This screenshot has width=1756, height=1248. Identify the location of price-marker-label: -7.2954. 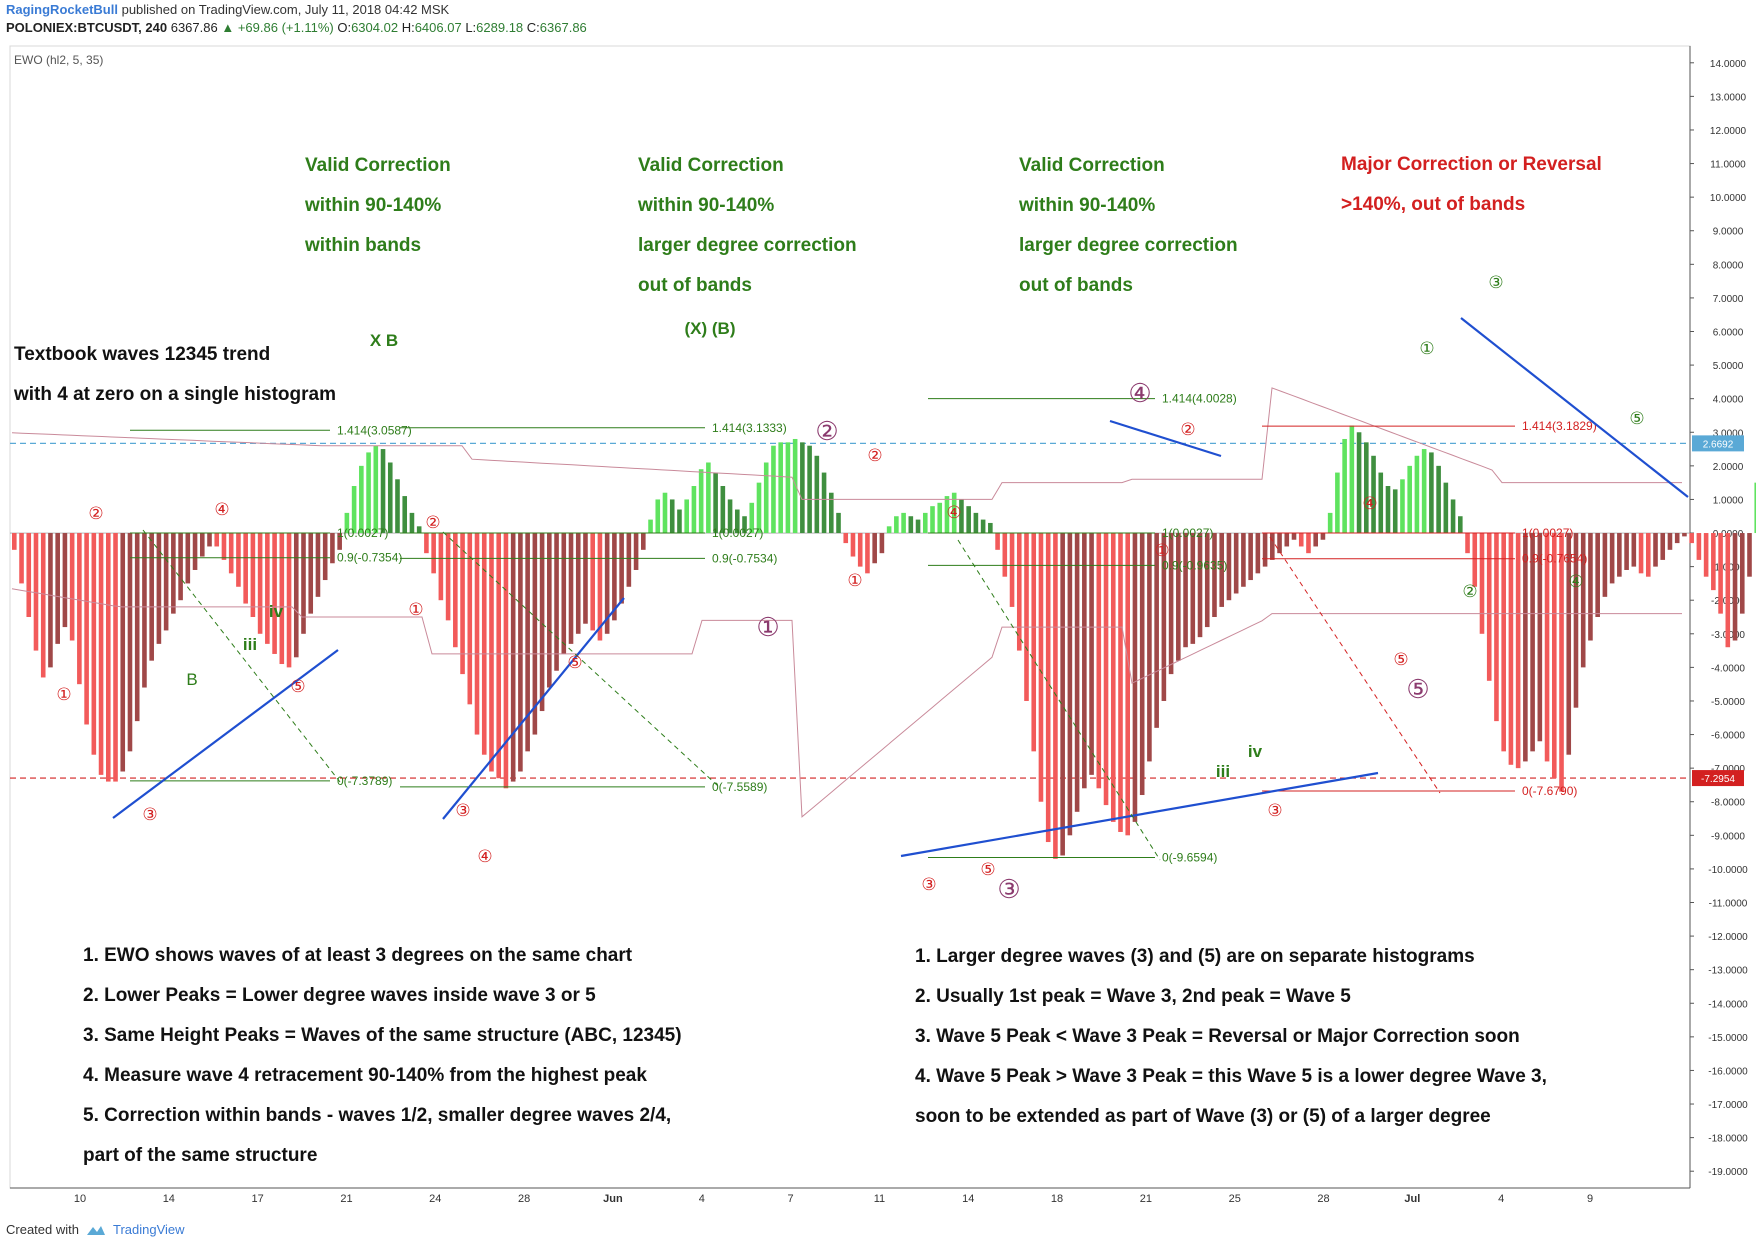
(1718, 779).